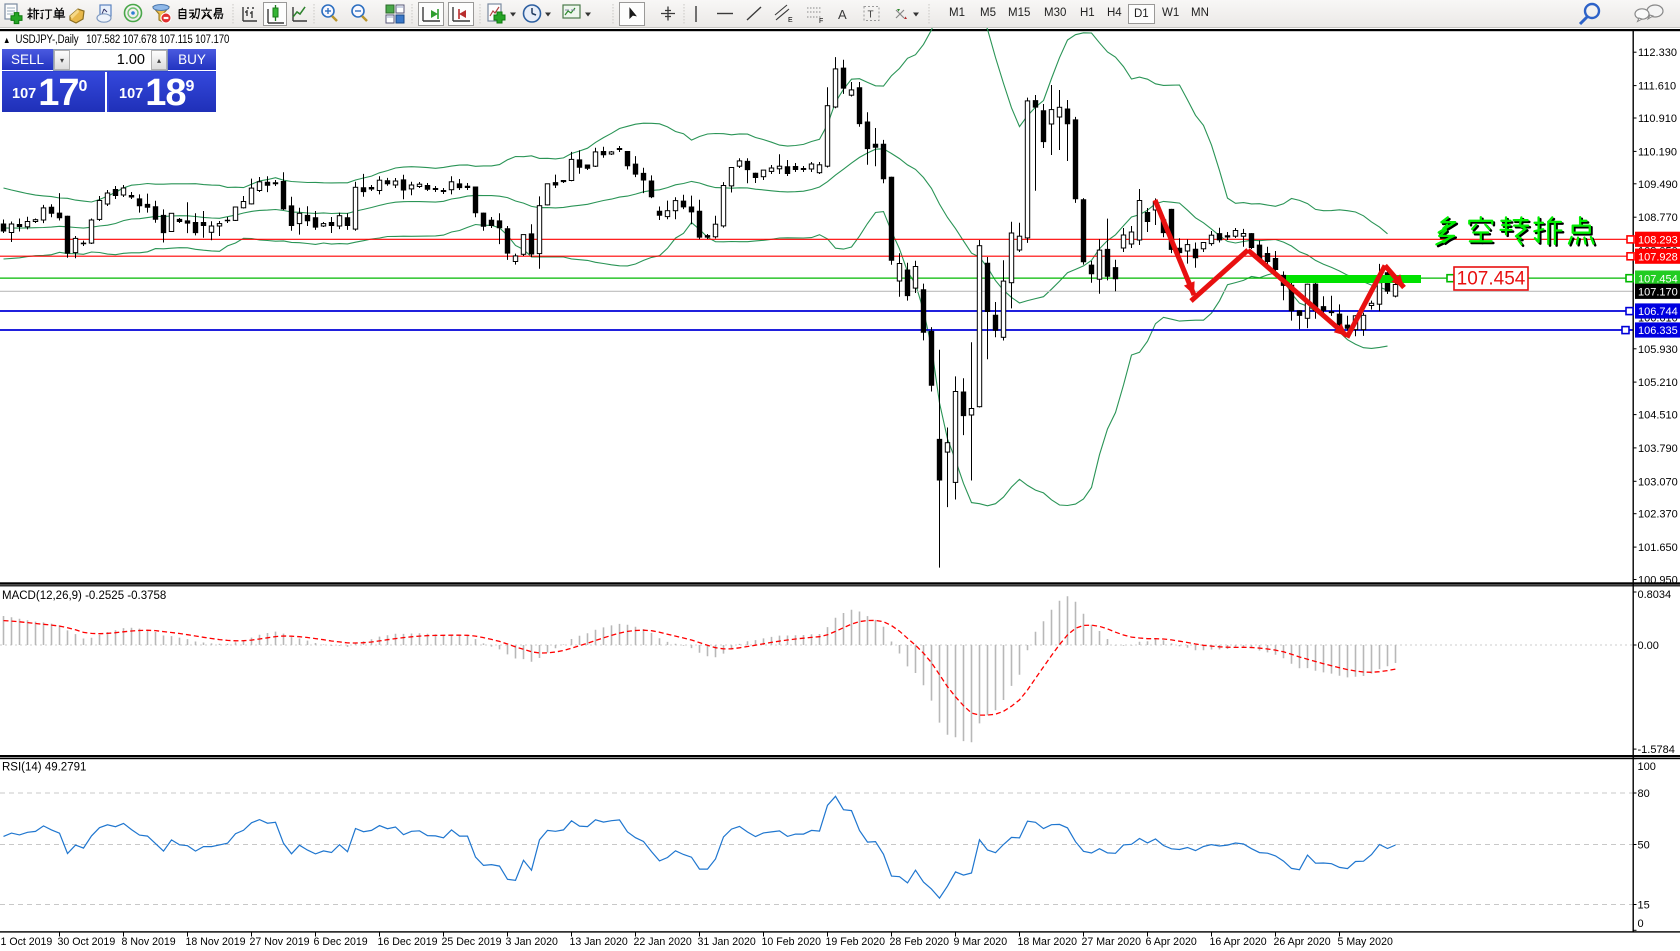  I want to click on svg-text: 27 Nov 2019, so click(280, 942).